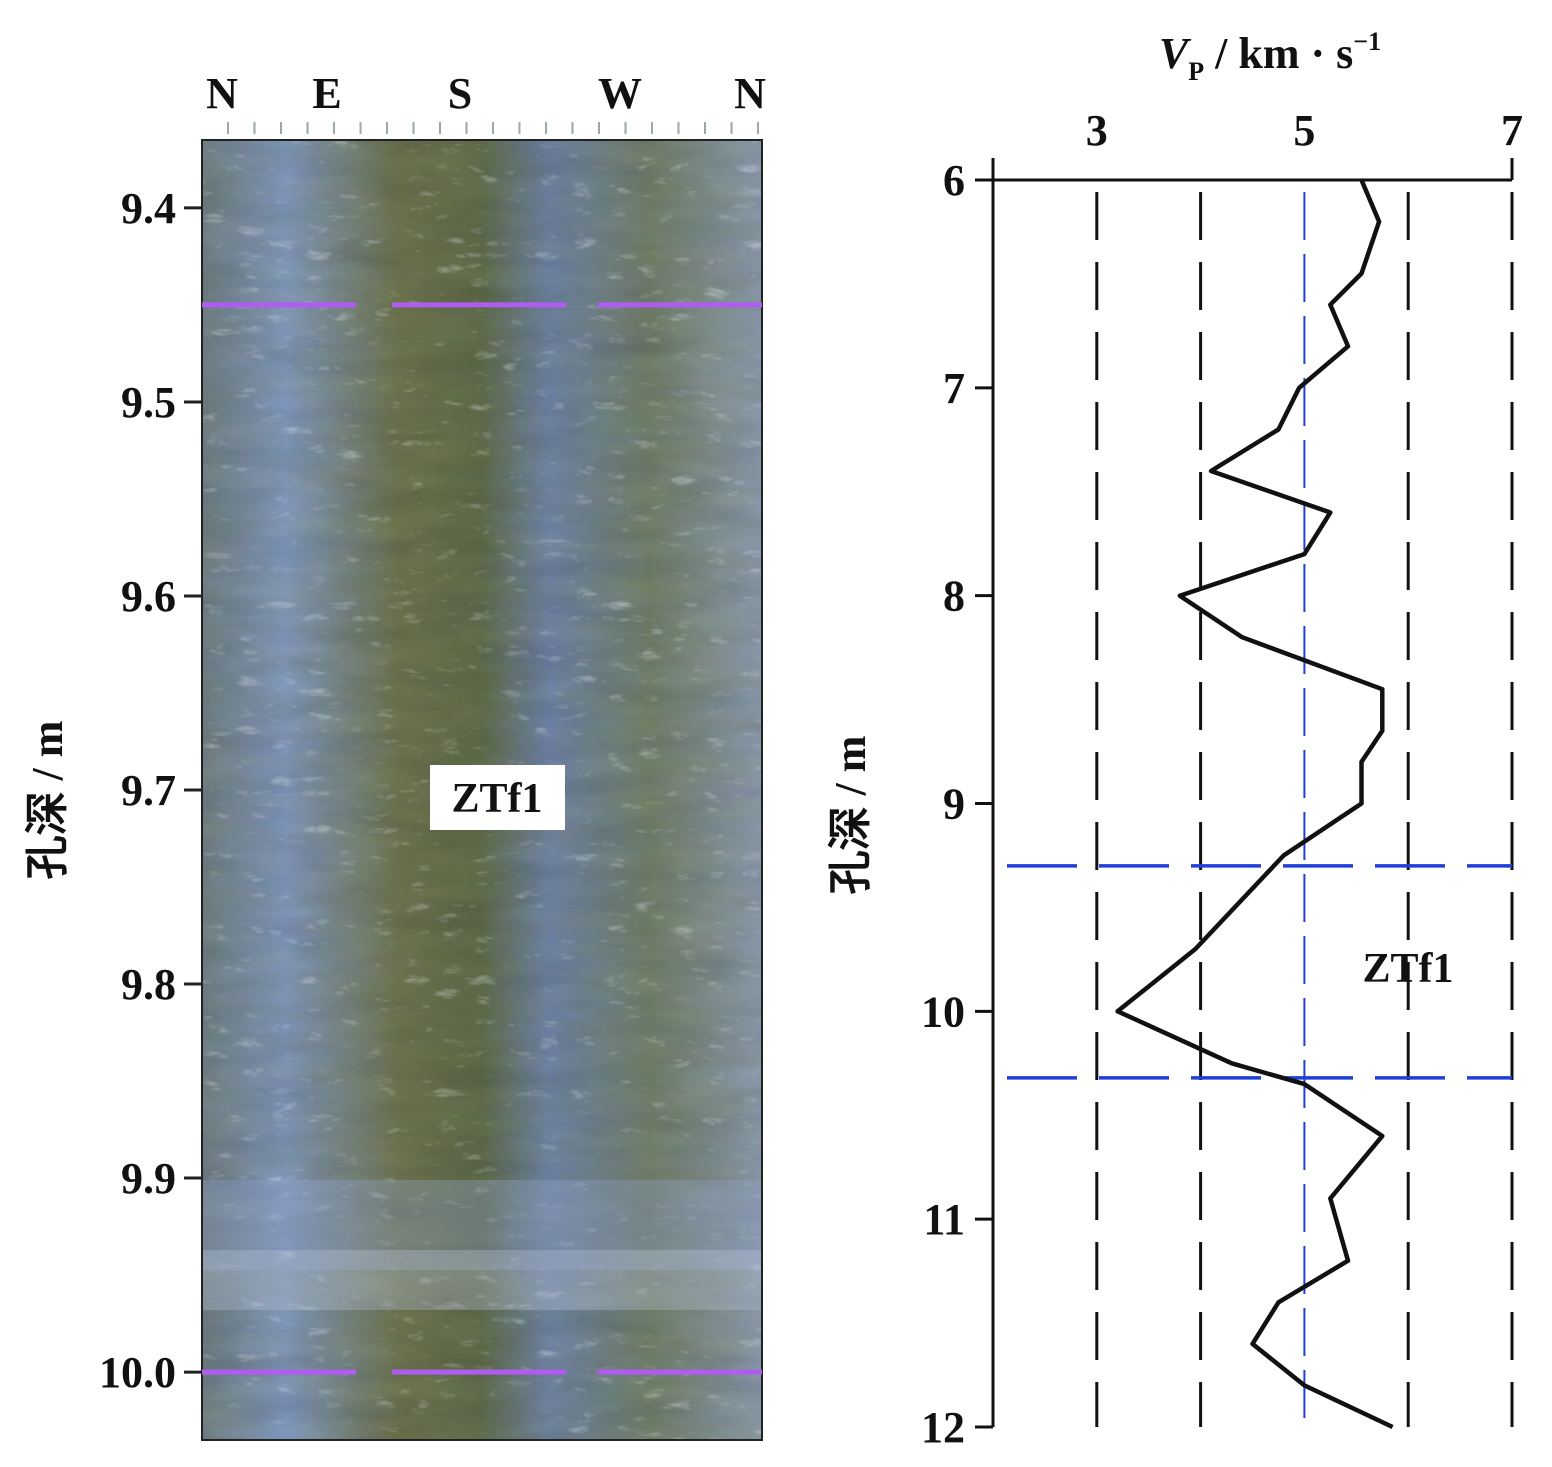 The image size is (1552, 1467). Describe the element at coordinates (137, 1372) in the screenshot. I see `depth-tick-label: 10.0` at that location.